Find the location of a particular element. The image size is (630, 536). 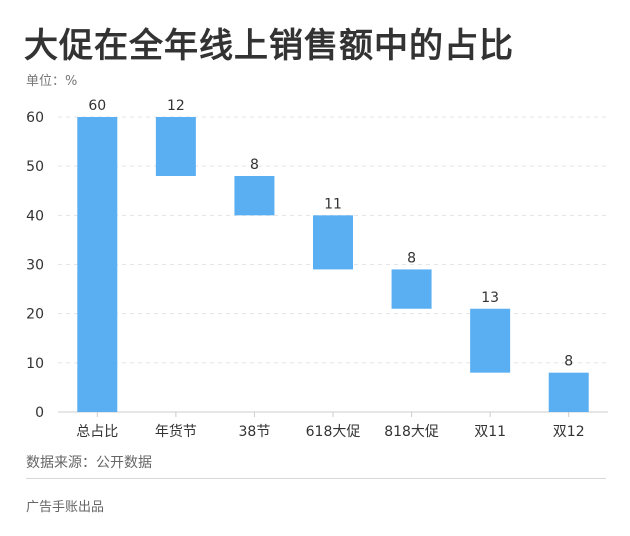

bar-value-label: 11 is located at coordinates (333, 204).